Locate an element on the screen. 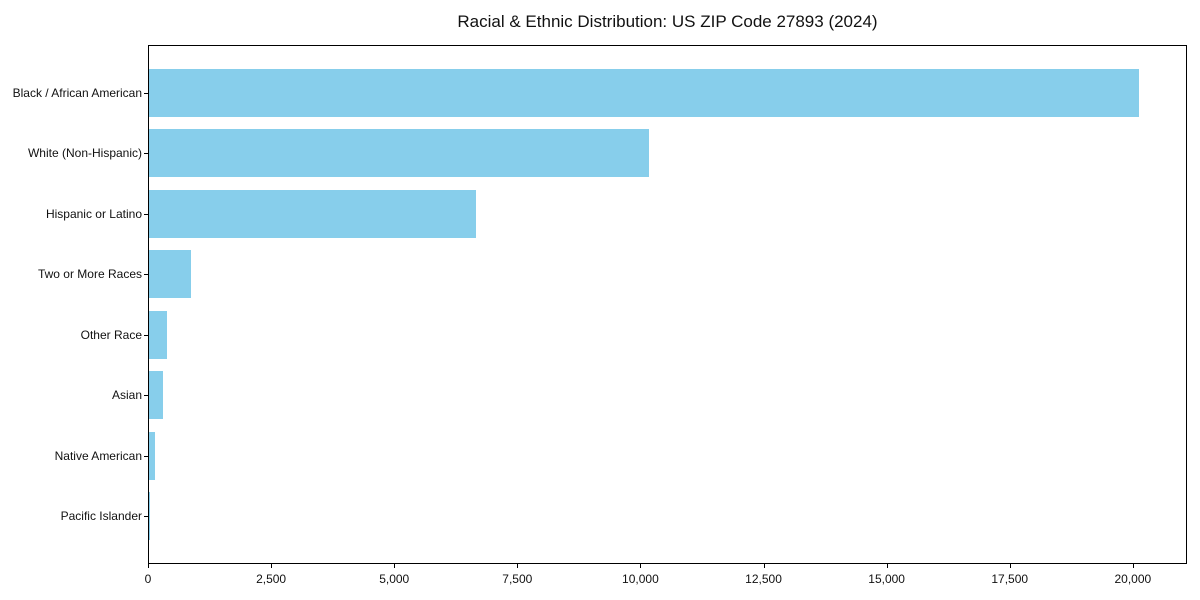 The height and width of the screenshot is (600, 1200). category-label: Hispanic or Latino is located at coordinates (93, 213).